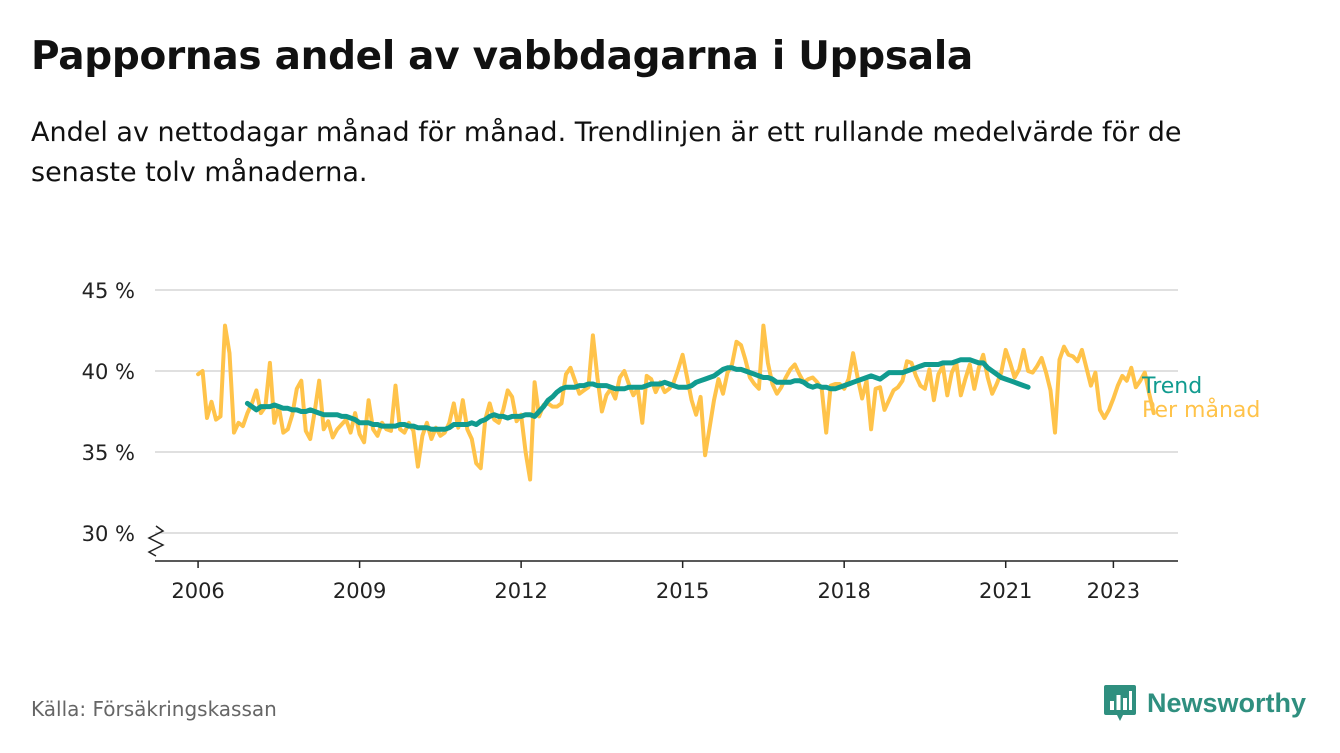 The image size is (1340, 753). What do you see at coordinates (1227, 702) in the screenshot?
I see `newsworthy-logo-text: Newsworthy` at bounding box center [1227, 702].